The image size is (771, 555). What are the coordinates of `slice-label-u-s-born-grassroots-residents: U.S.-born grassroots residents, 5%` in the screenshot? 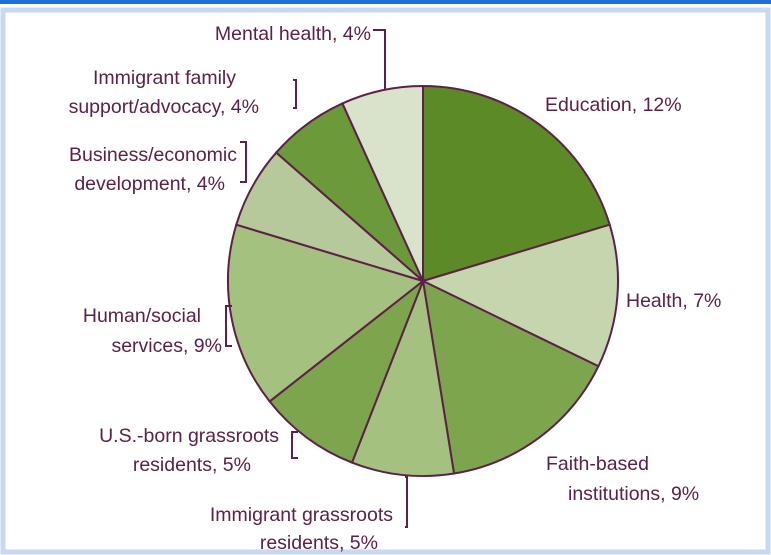 It's located at (189, 450).